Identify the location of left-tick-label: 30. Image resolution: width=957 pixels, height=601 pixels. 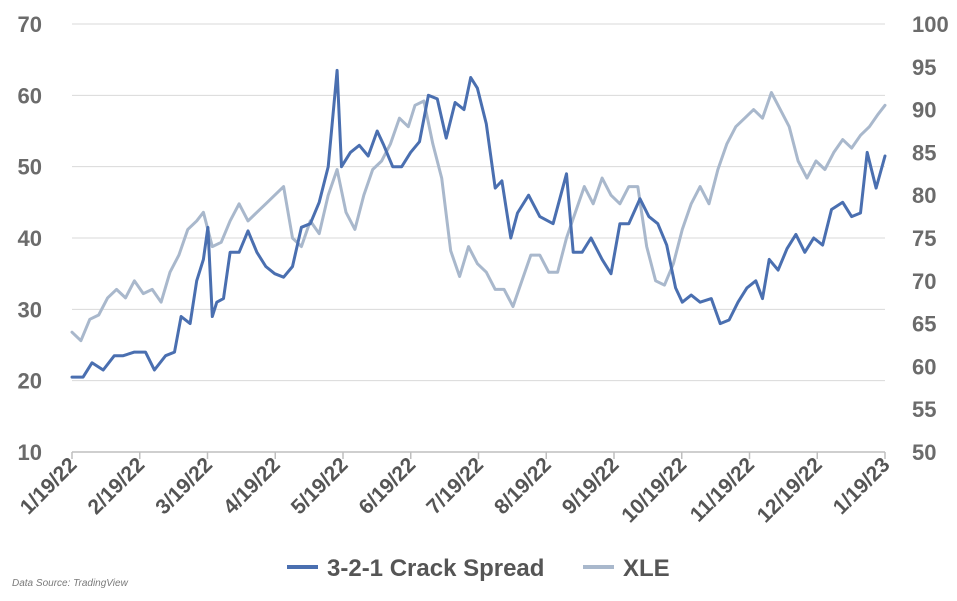
(30, 309).